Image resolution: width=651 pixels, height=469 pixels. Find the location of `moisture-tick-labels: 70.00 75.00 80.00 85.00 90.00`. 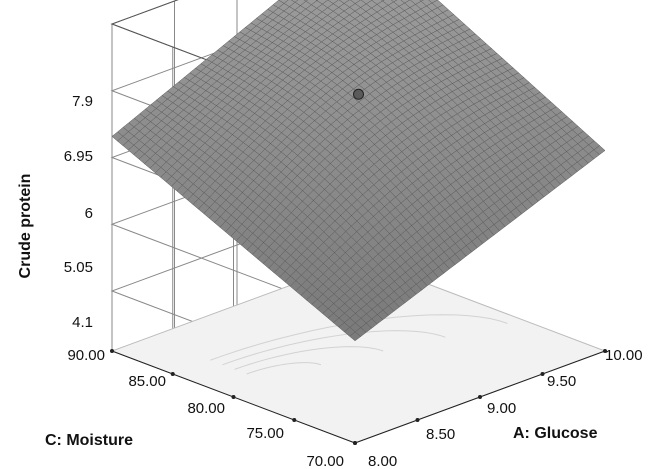

moisture-tick-labels: 70.00 75.00 80.00 85.00 90.00 is located at coordinates (205, 408).